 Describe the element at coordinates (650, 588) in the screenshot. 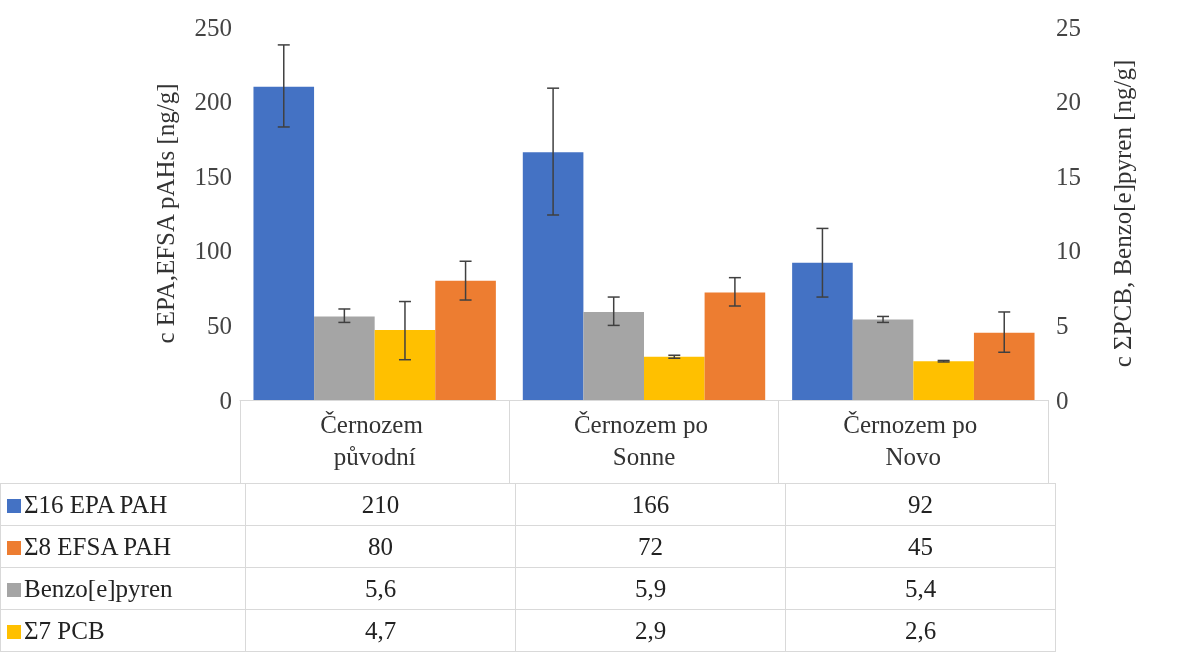

I see `data-label: 5,9` at that location.